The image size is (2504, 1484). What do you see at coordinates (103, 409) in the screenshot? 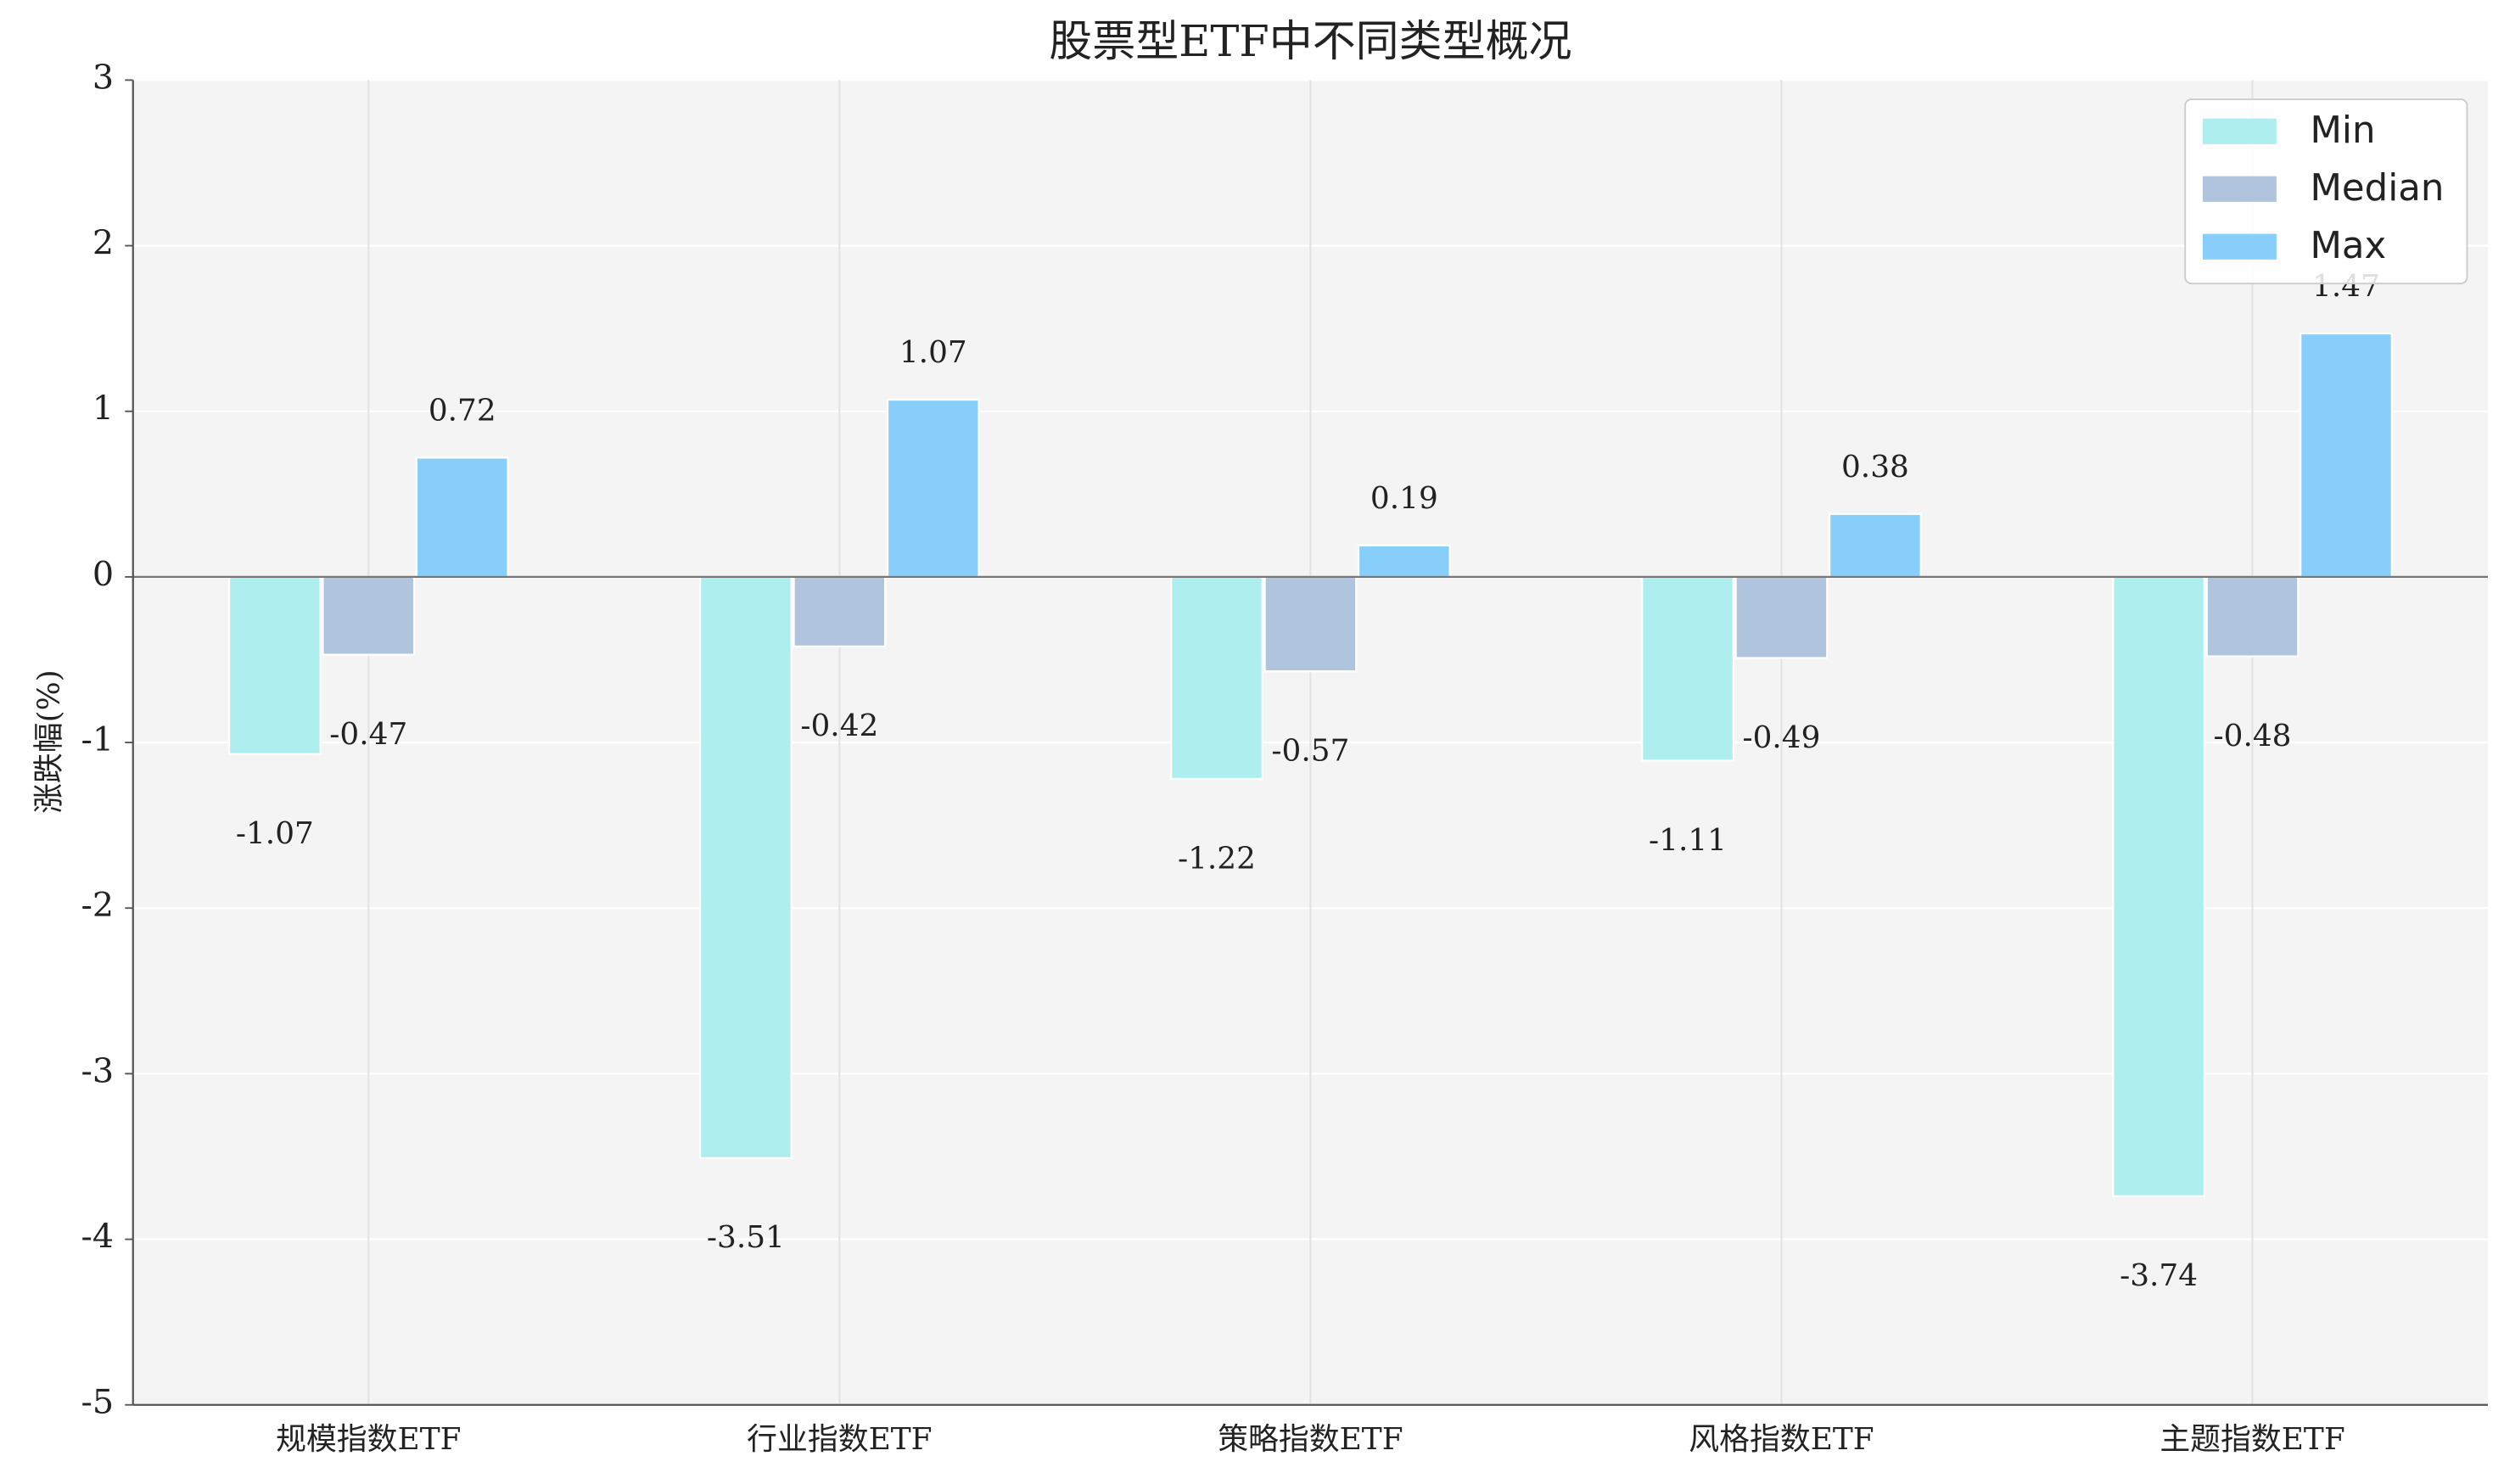
I see `y-tick-label: 1` at bounding box center [103, 409].